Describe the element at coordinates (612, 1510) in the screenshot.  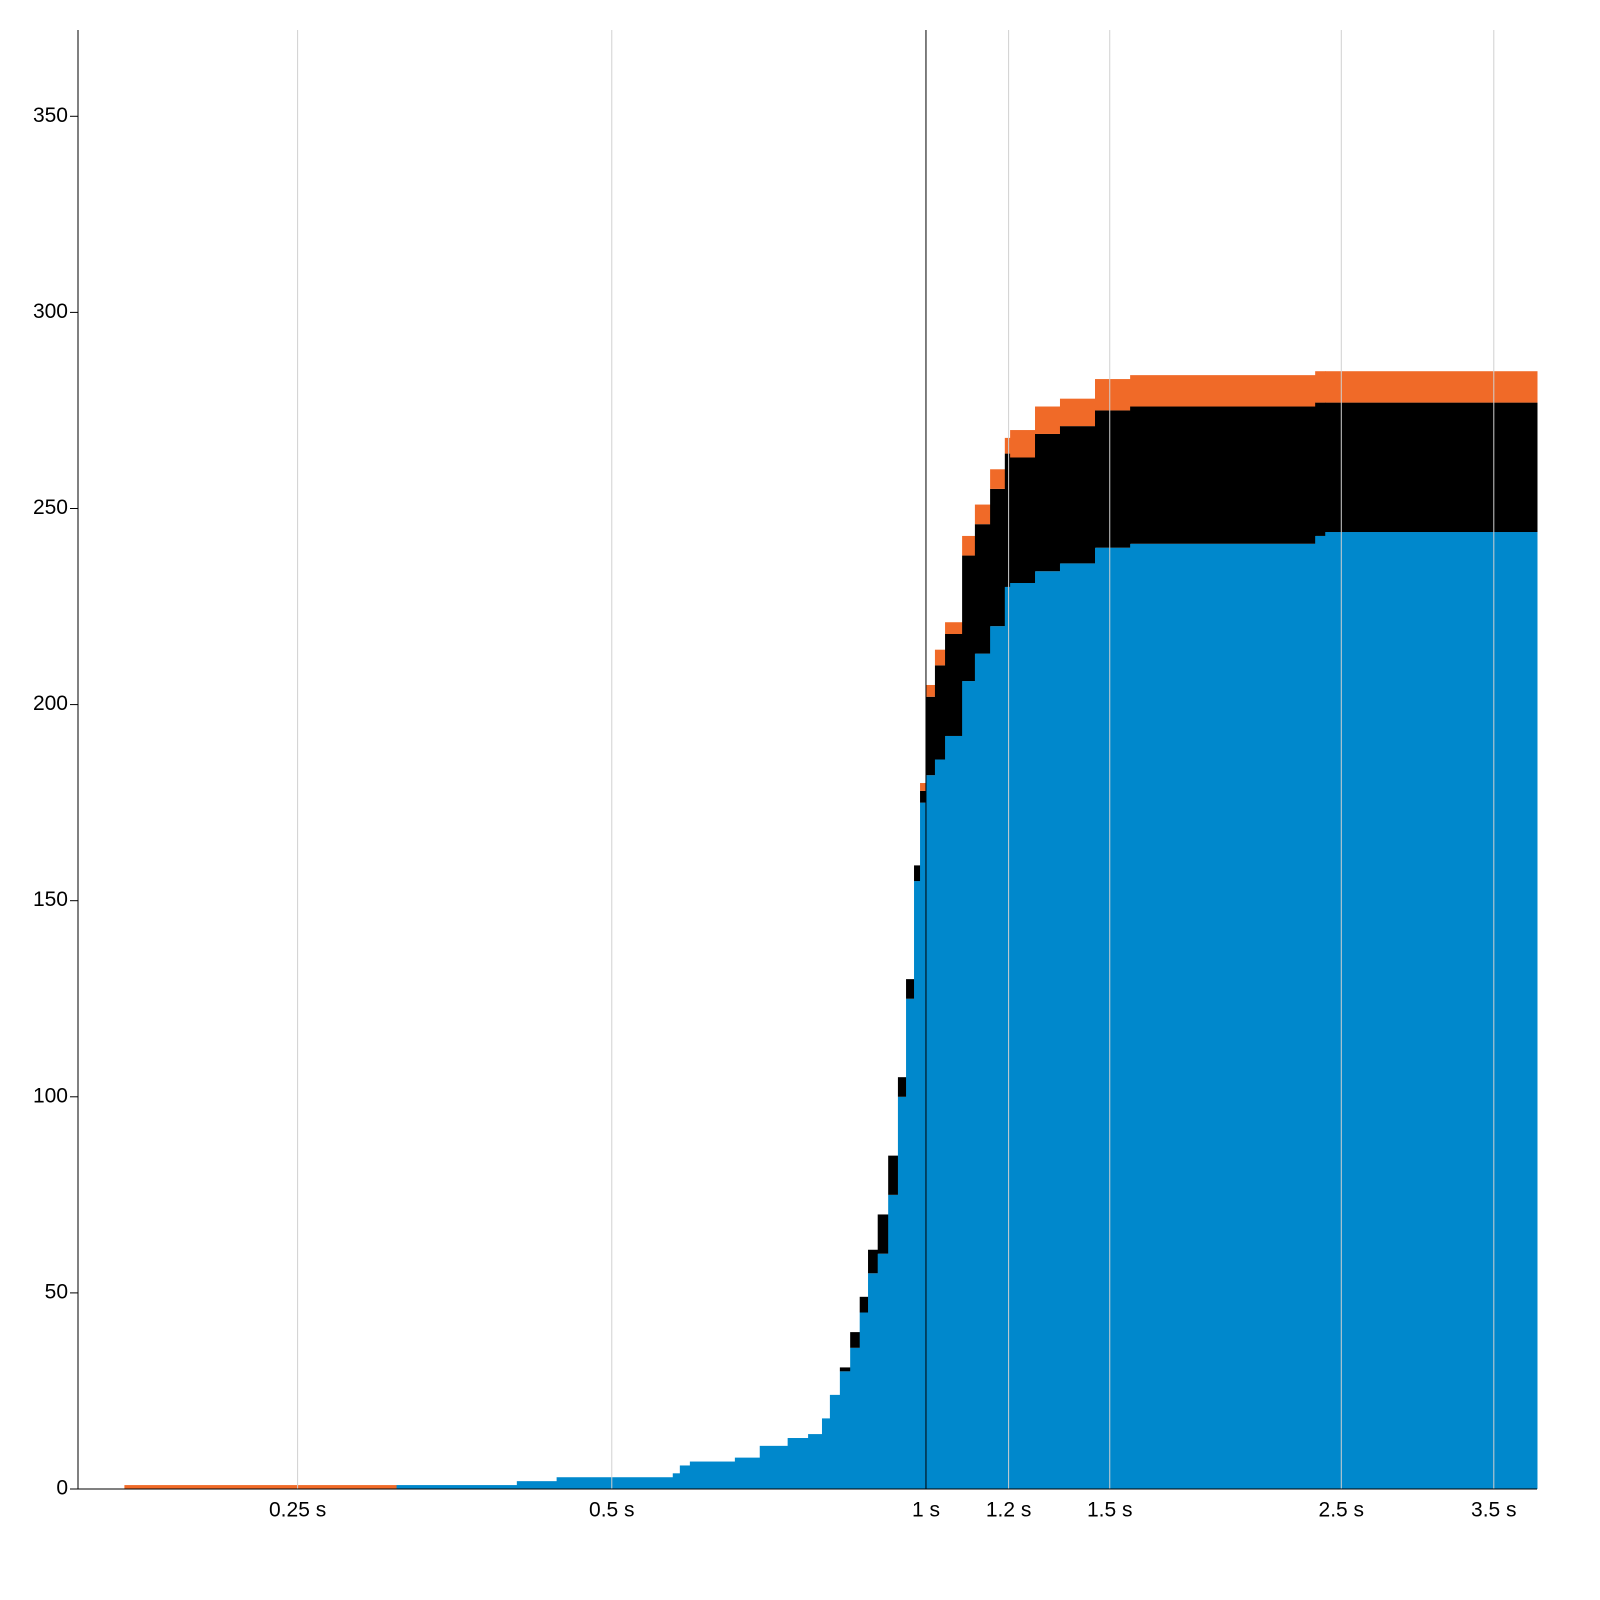
I see `x-tick-label: 0.5 s` at that location.